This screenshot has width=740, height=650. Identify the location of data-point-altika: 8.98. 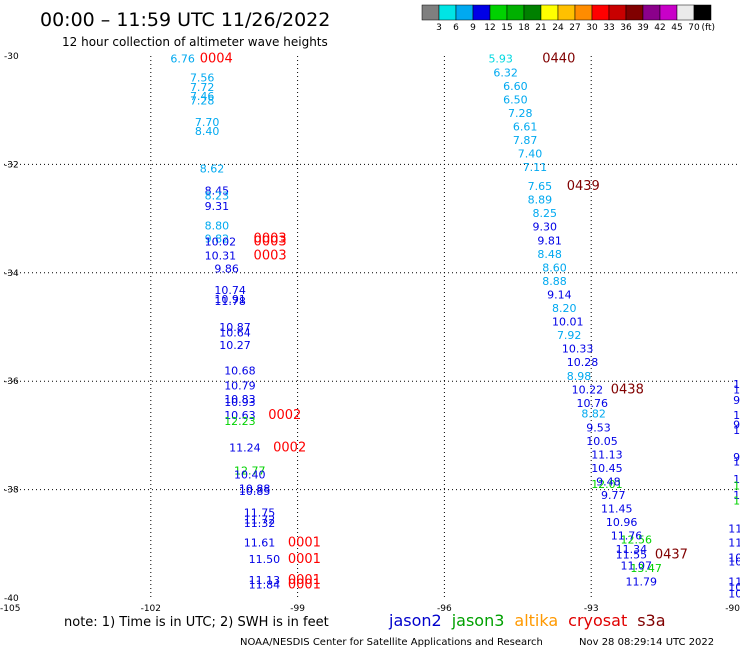
(579, 376).